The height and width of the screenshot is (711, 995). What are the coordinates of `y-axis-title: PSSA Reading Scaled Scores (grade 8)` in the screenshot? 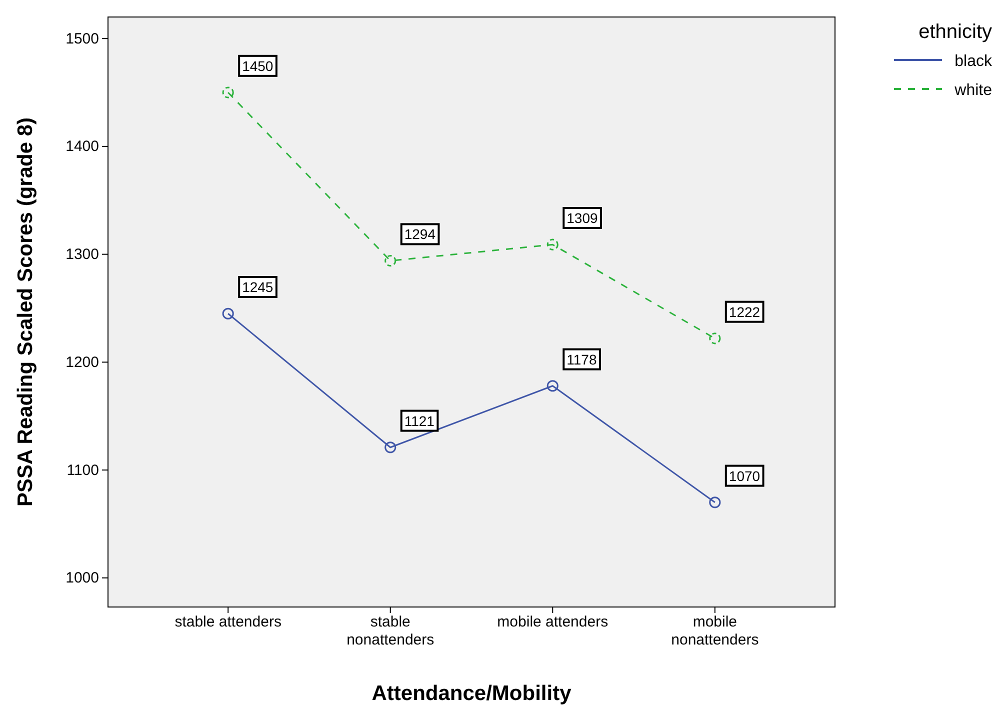 It's located at (25, 312).